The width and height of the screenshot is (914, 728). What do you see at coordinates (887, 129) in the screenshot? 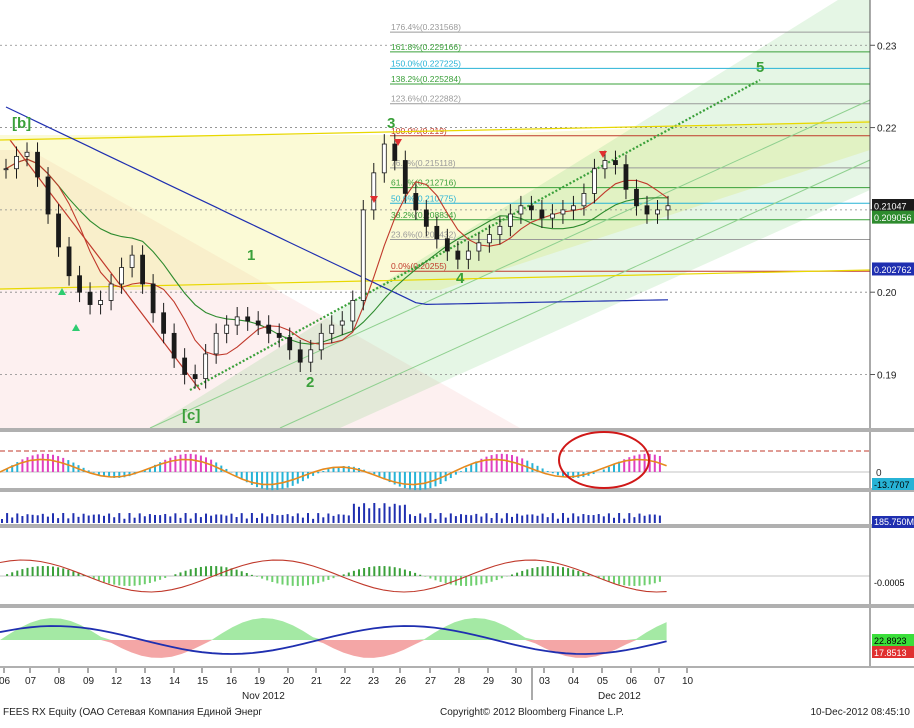
I see `y-tick-label: 0.22` at bounding box center [887, 129].